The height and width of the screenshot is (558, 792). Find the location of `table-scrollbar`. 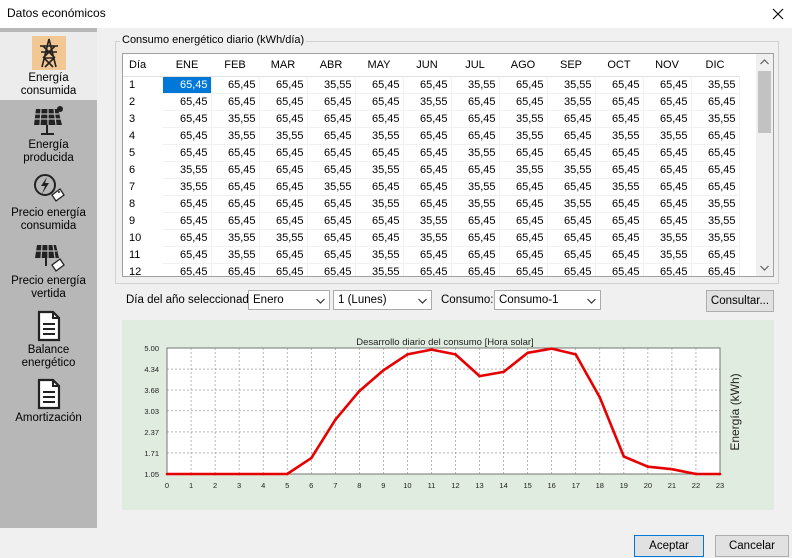

table-scrollbar is located at coordinates (764, 165).